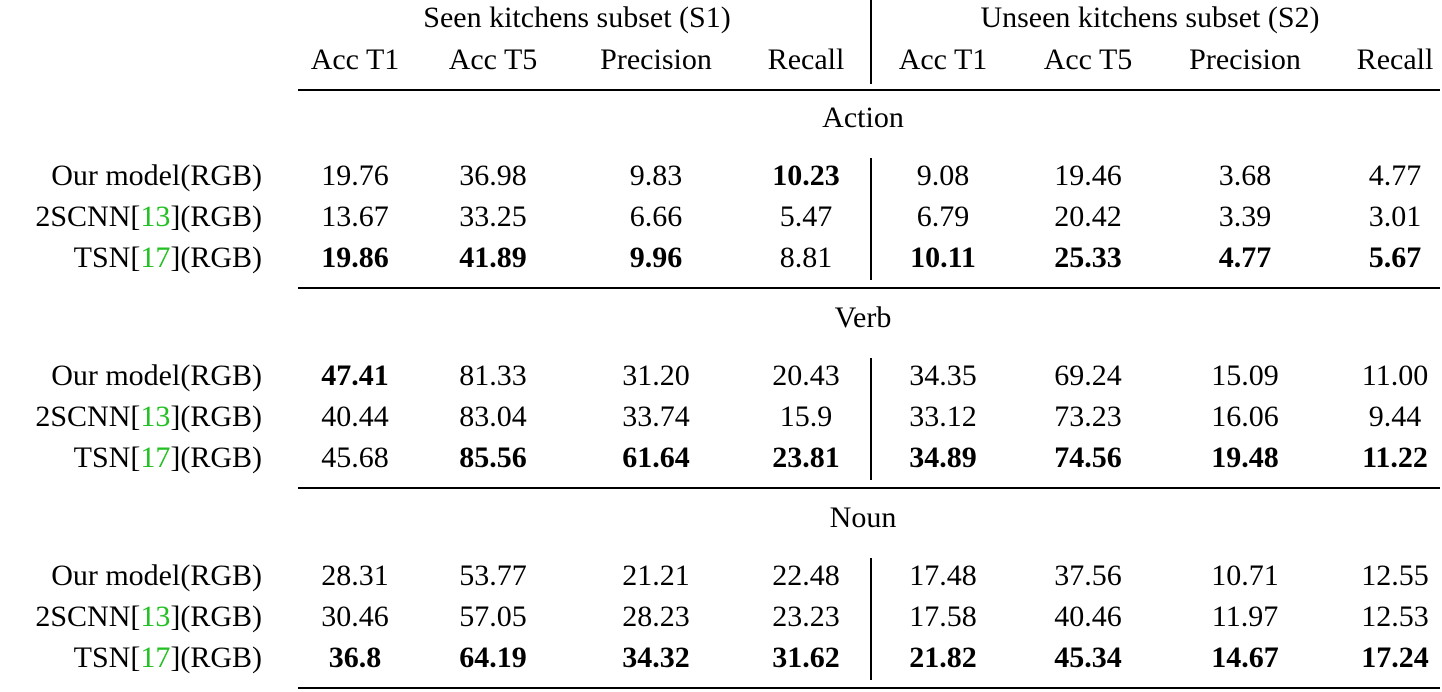 The width and height of the screenshot is (1442, 692). Describe the element at coordinates (355, 175) in the screenshot. I see `cell: 19.76` at that location.